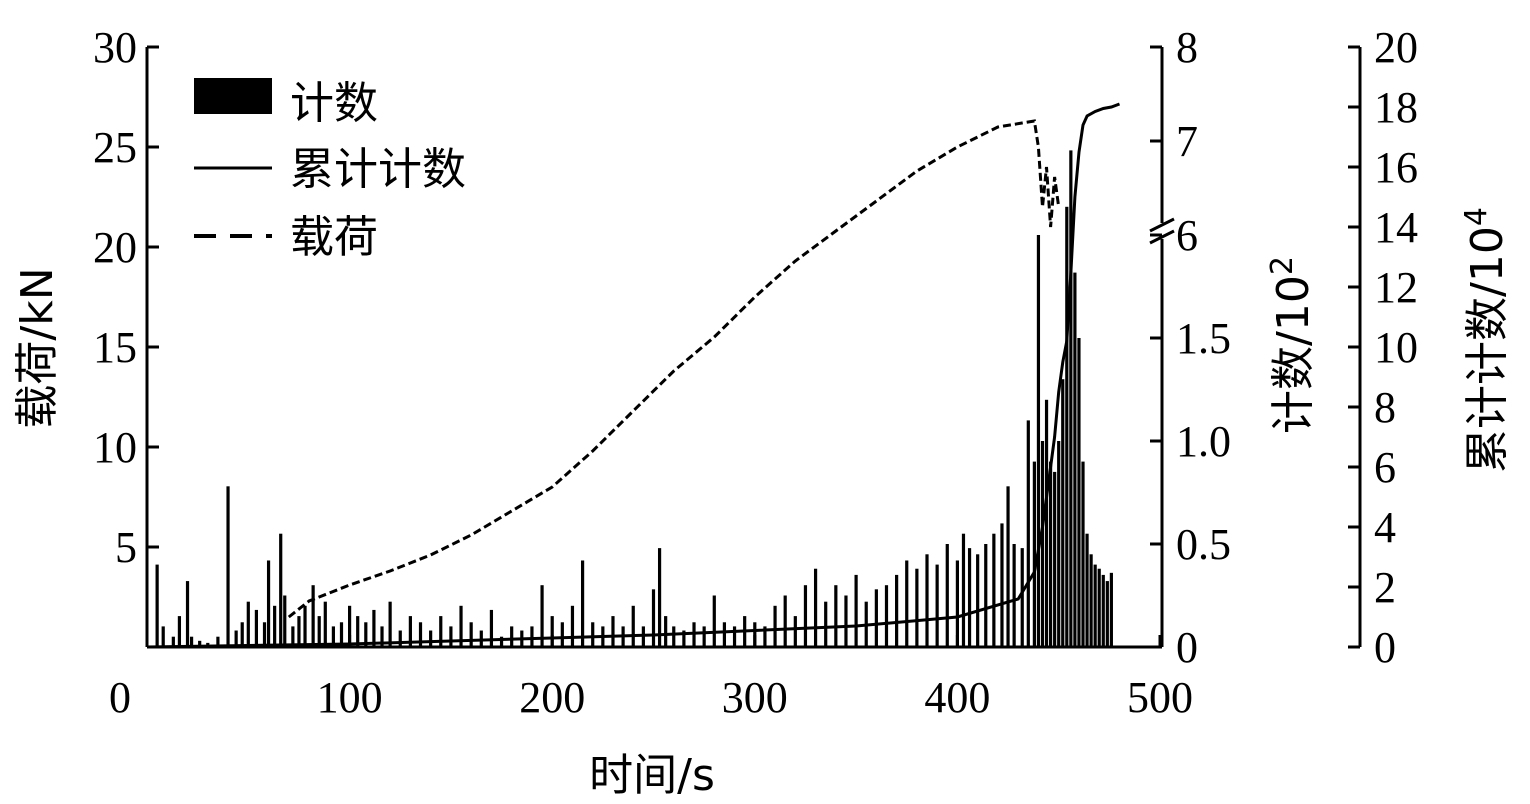 This screenshot has width=1530, height=804. I want to click on y-right1-tick-label: 0, so click(1187, 647).